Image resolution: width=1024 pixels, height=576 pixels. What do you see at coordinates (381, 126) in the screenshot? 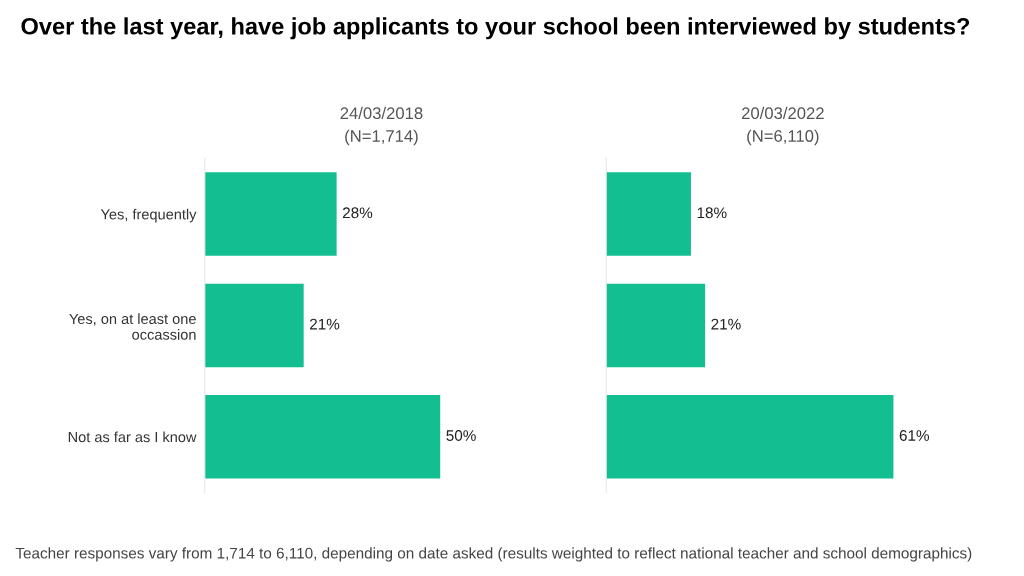
I see `chart-subtitle: 24/03/2018 (N=1,714)` at bounding box center [381, 126].